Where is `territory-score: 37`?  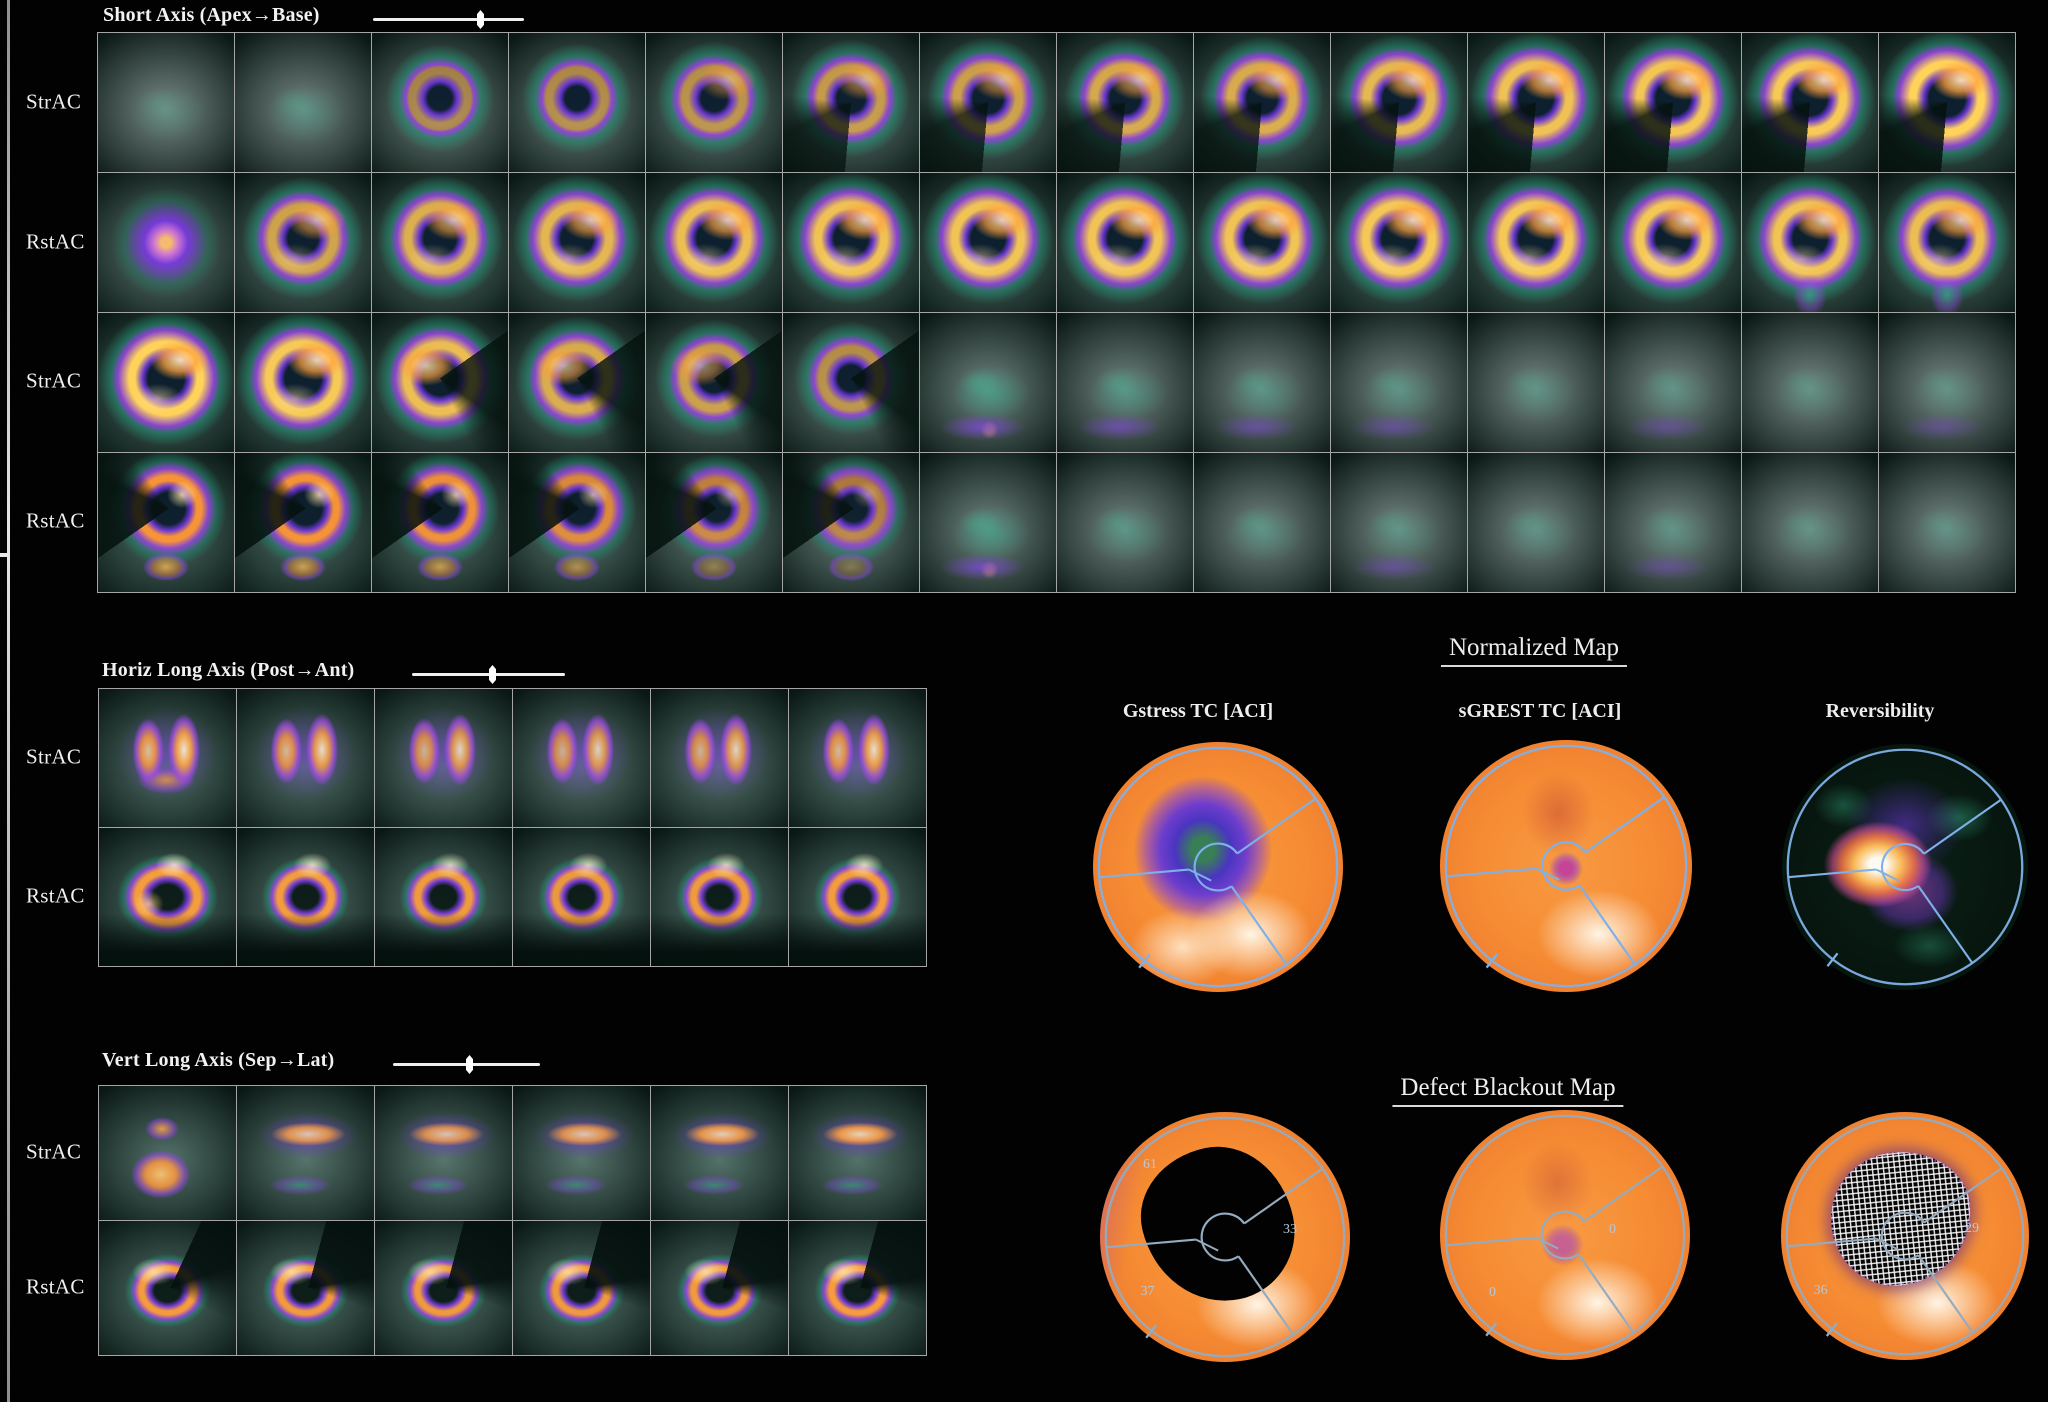 territory-score: 37 is located at coordinates (1147, 1291).